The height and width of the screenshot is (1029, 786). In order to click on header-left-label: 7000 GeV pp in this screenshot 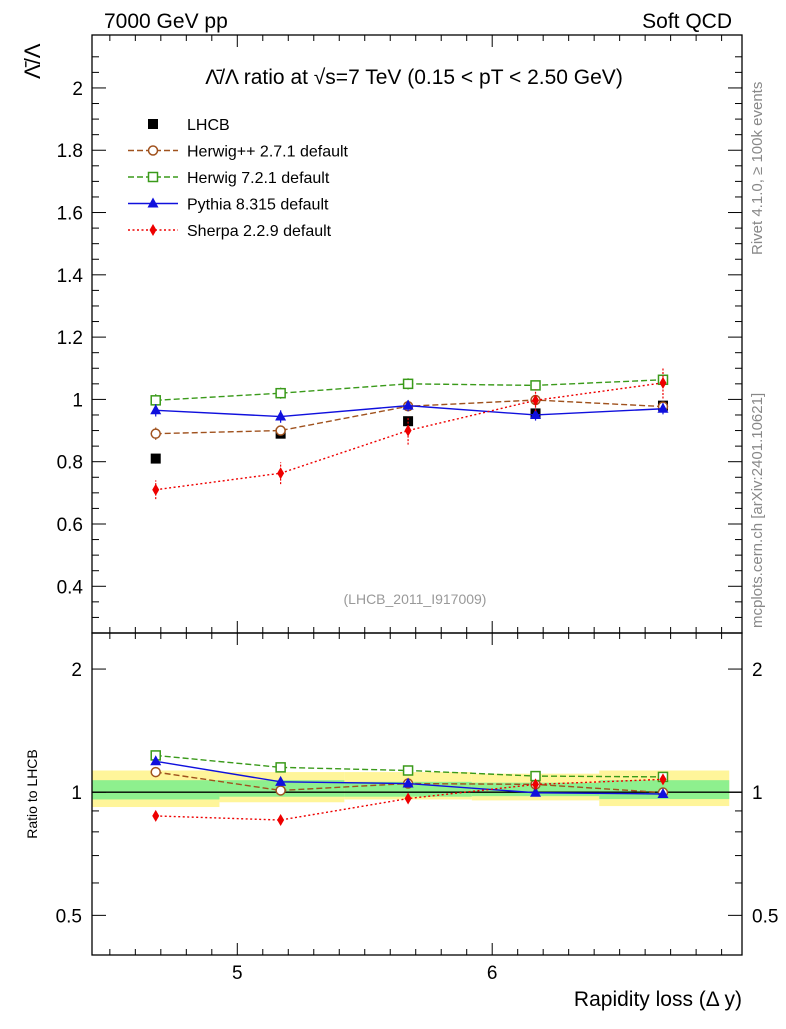, I will do `click(166, 21)`.